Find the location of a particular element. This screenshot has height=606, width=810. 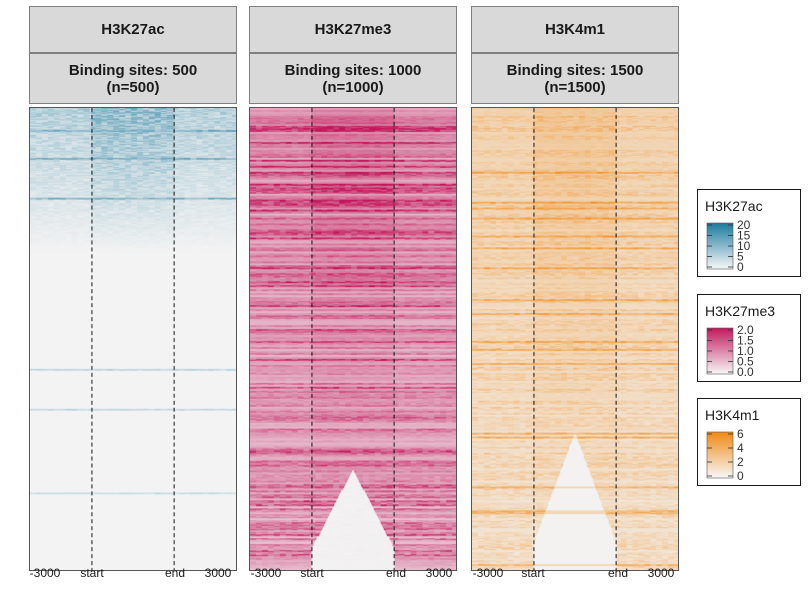

legend-tick-label: 15 is located at coordinates (744, 236).